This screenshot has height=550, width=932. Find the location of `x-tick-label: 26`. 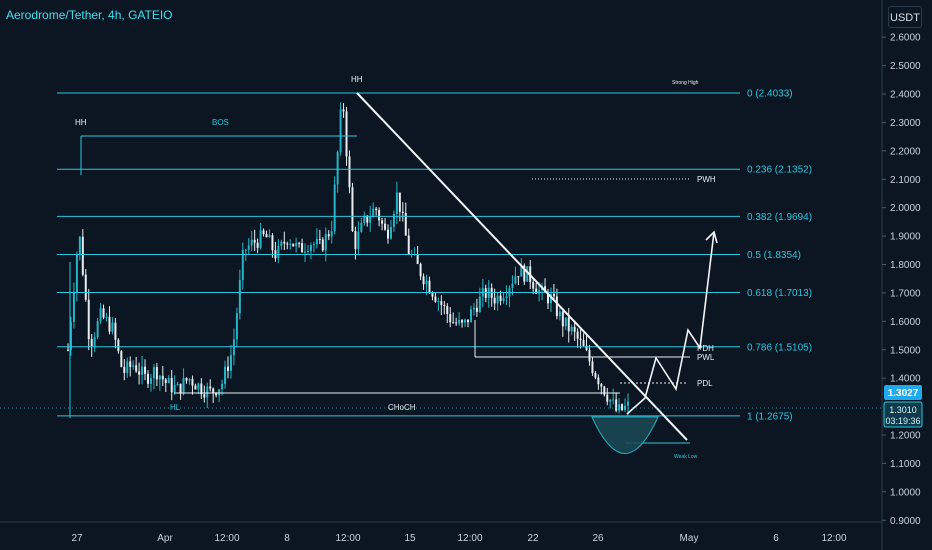

x-tick-label: 26 is located at coordinates (598, 538).